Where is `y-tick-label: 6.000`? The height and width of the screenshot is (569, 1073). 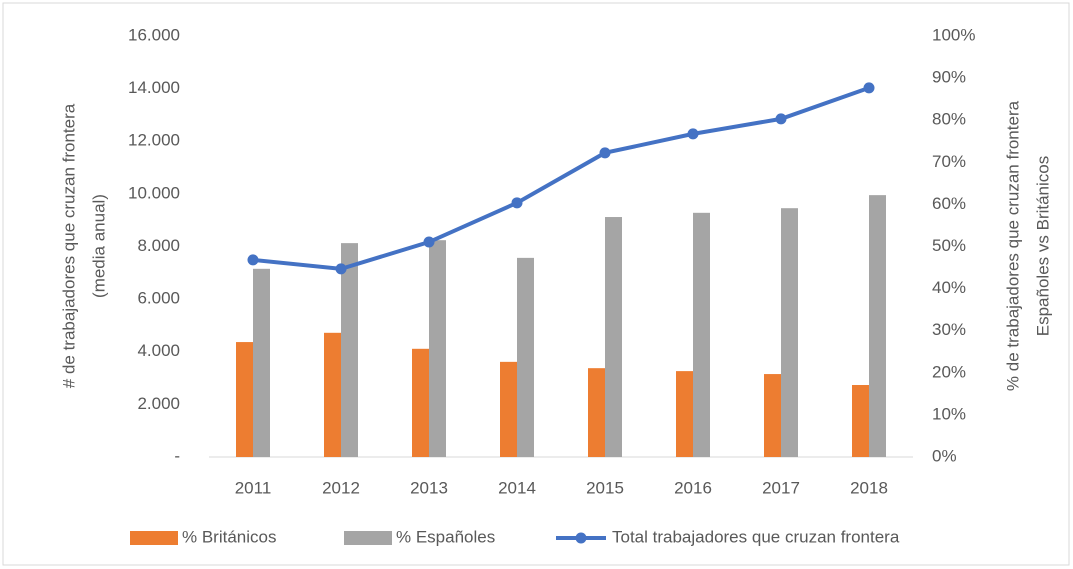
y-tick-label: 6.000 is located at coordinates (158, 298).